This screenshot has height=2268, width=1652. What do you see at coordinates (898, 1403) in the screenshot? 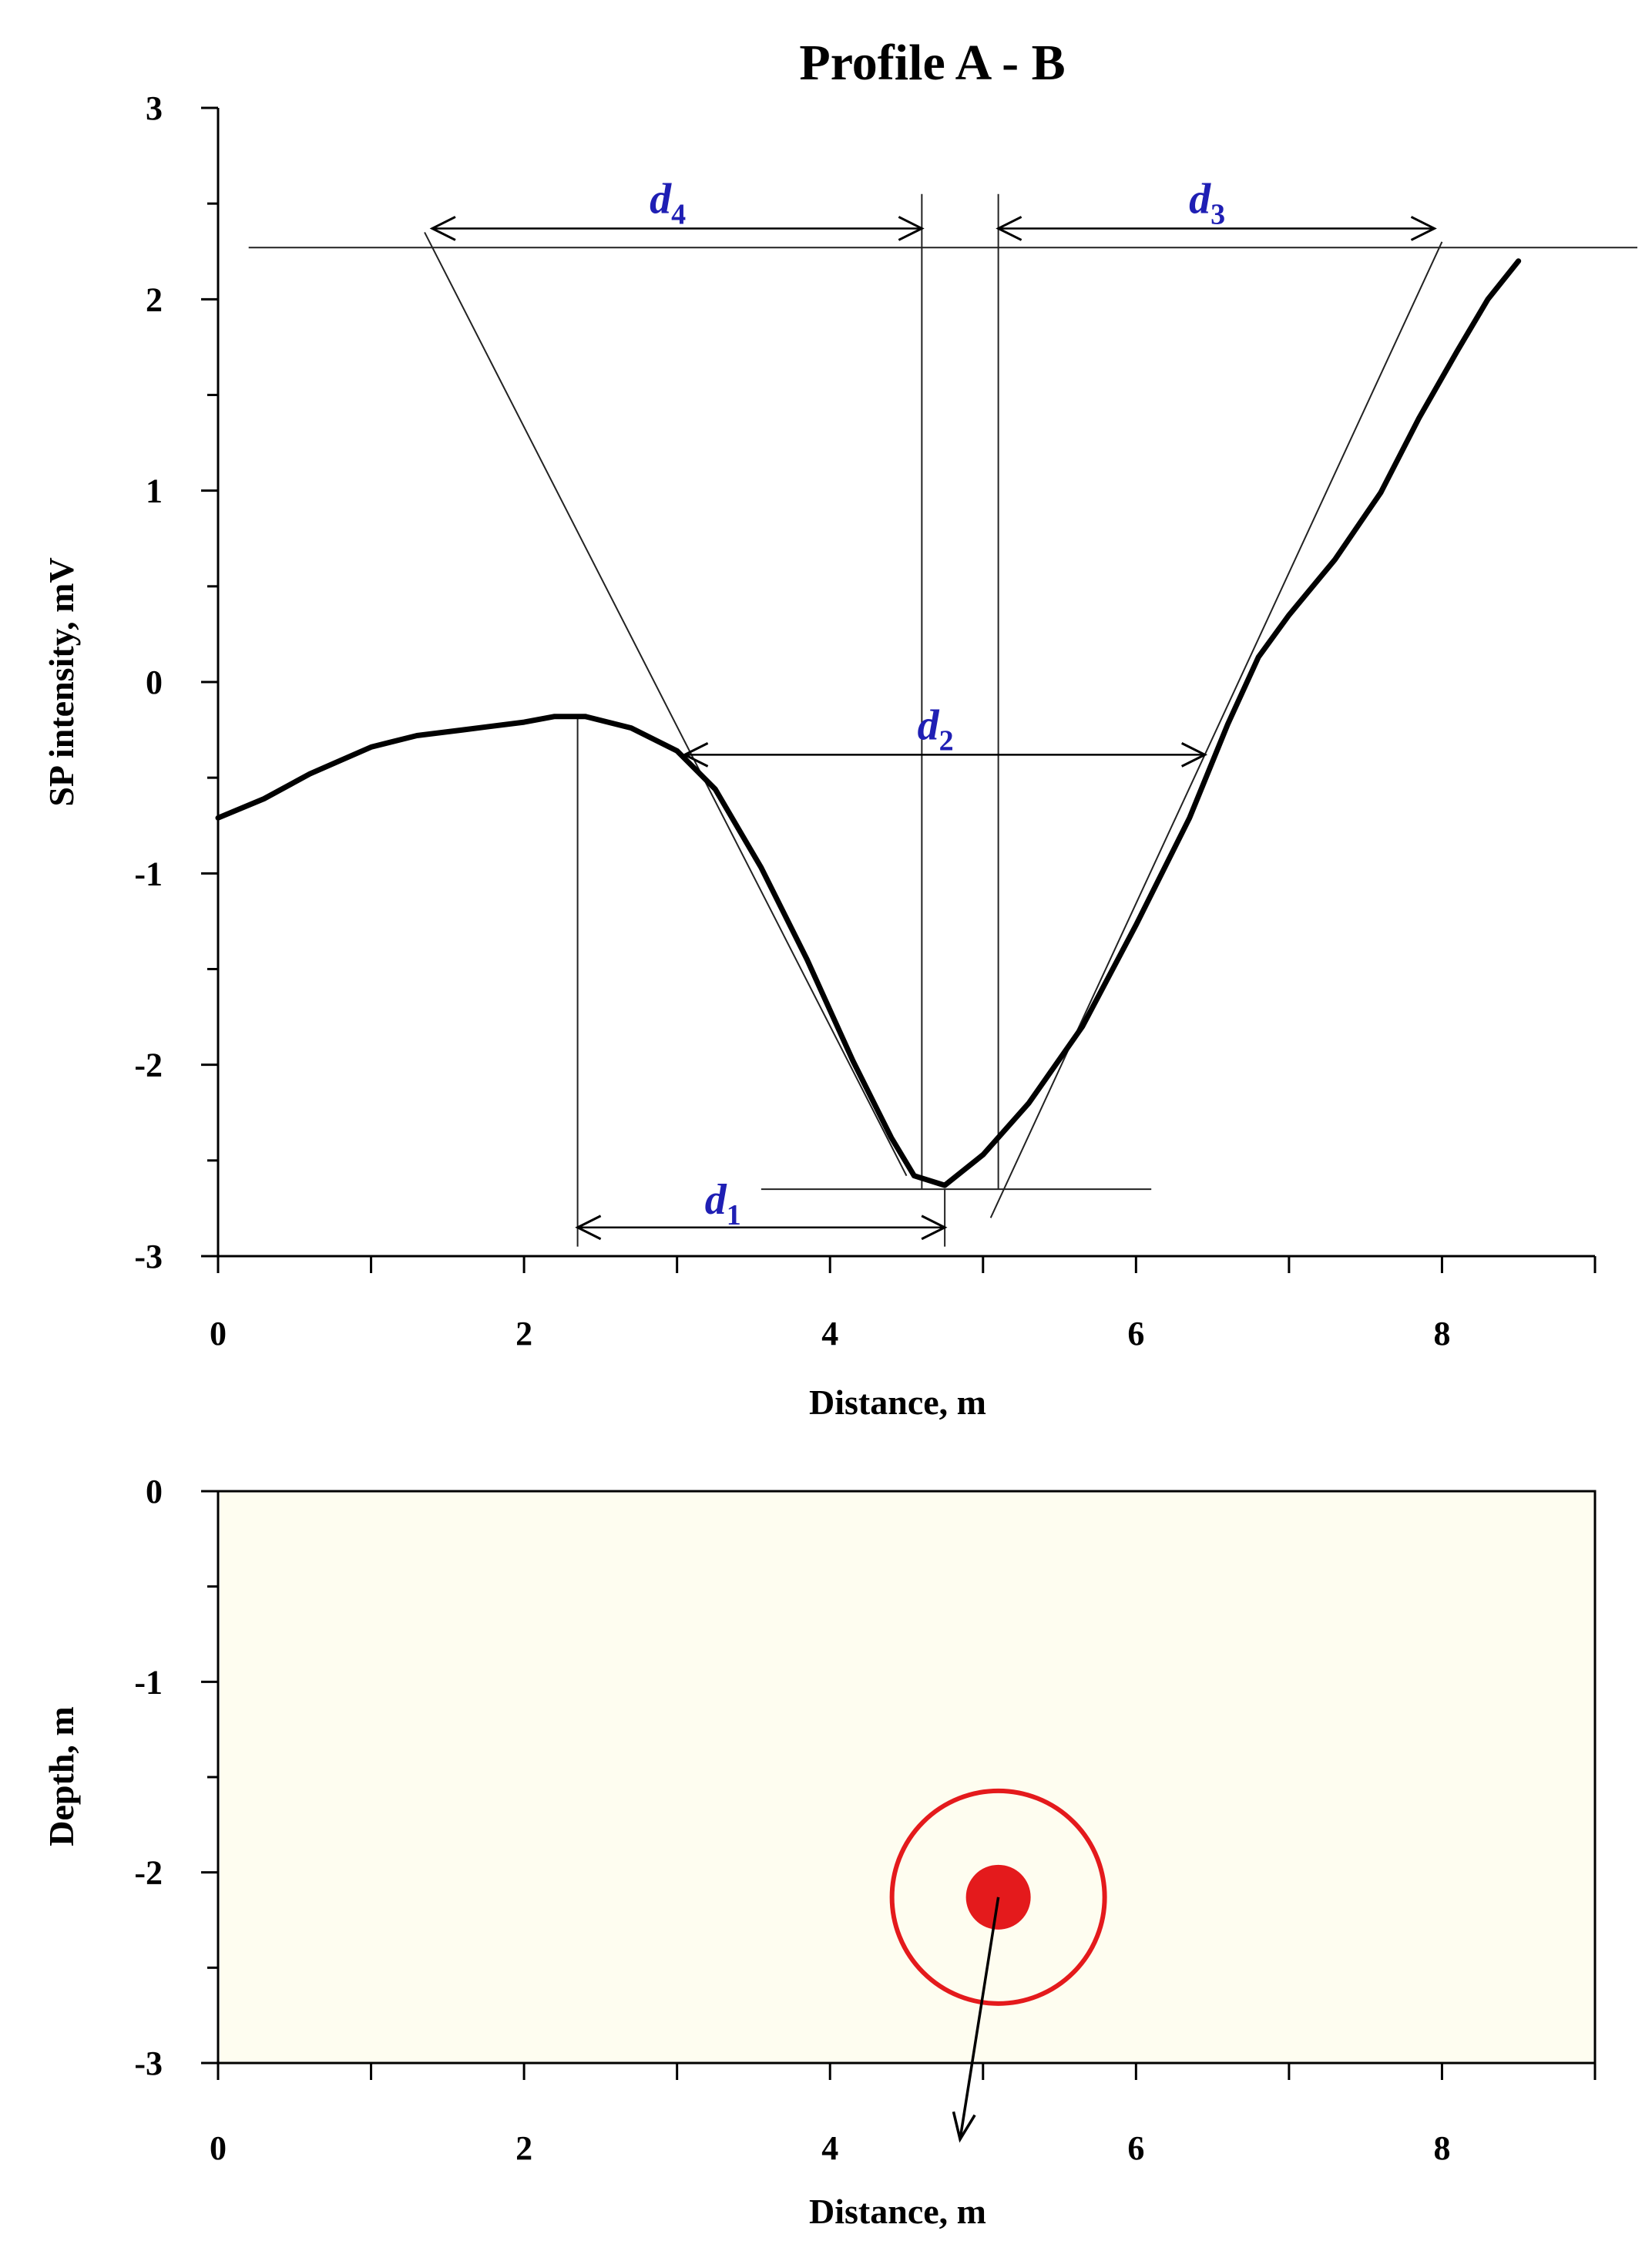
I see `sp-x-axis-label: Distance, m` at bounding box center [898, 1403].